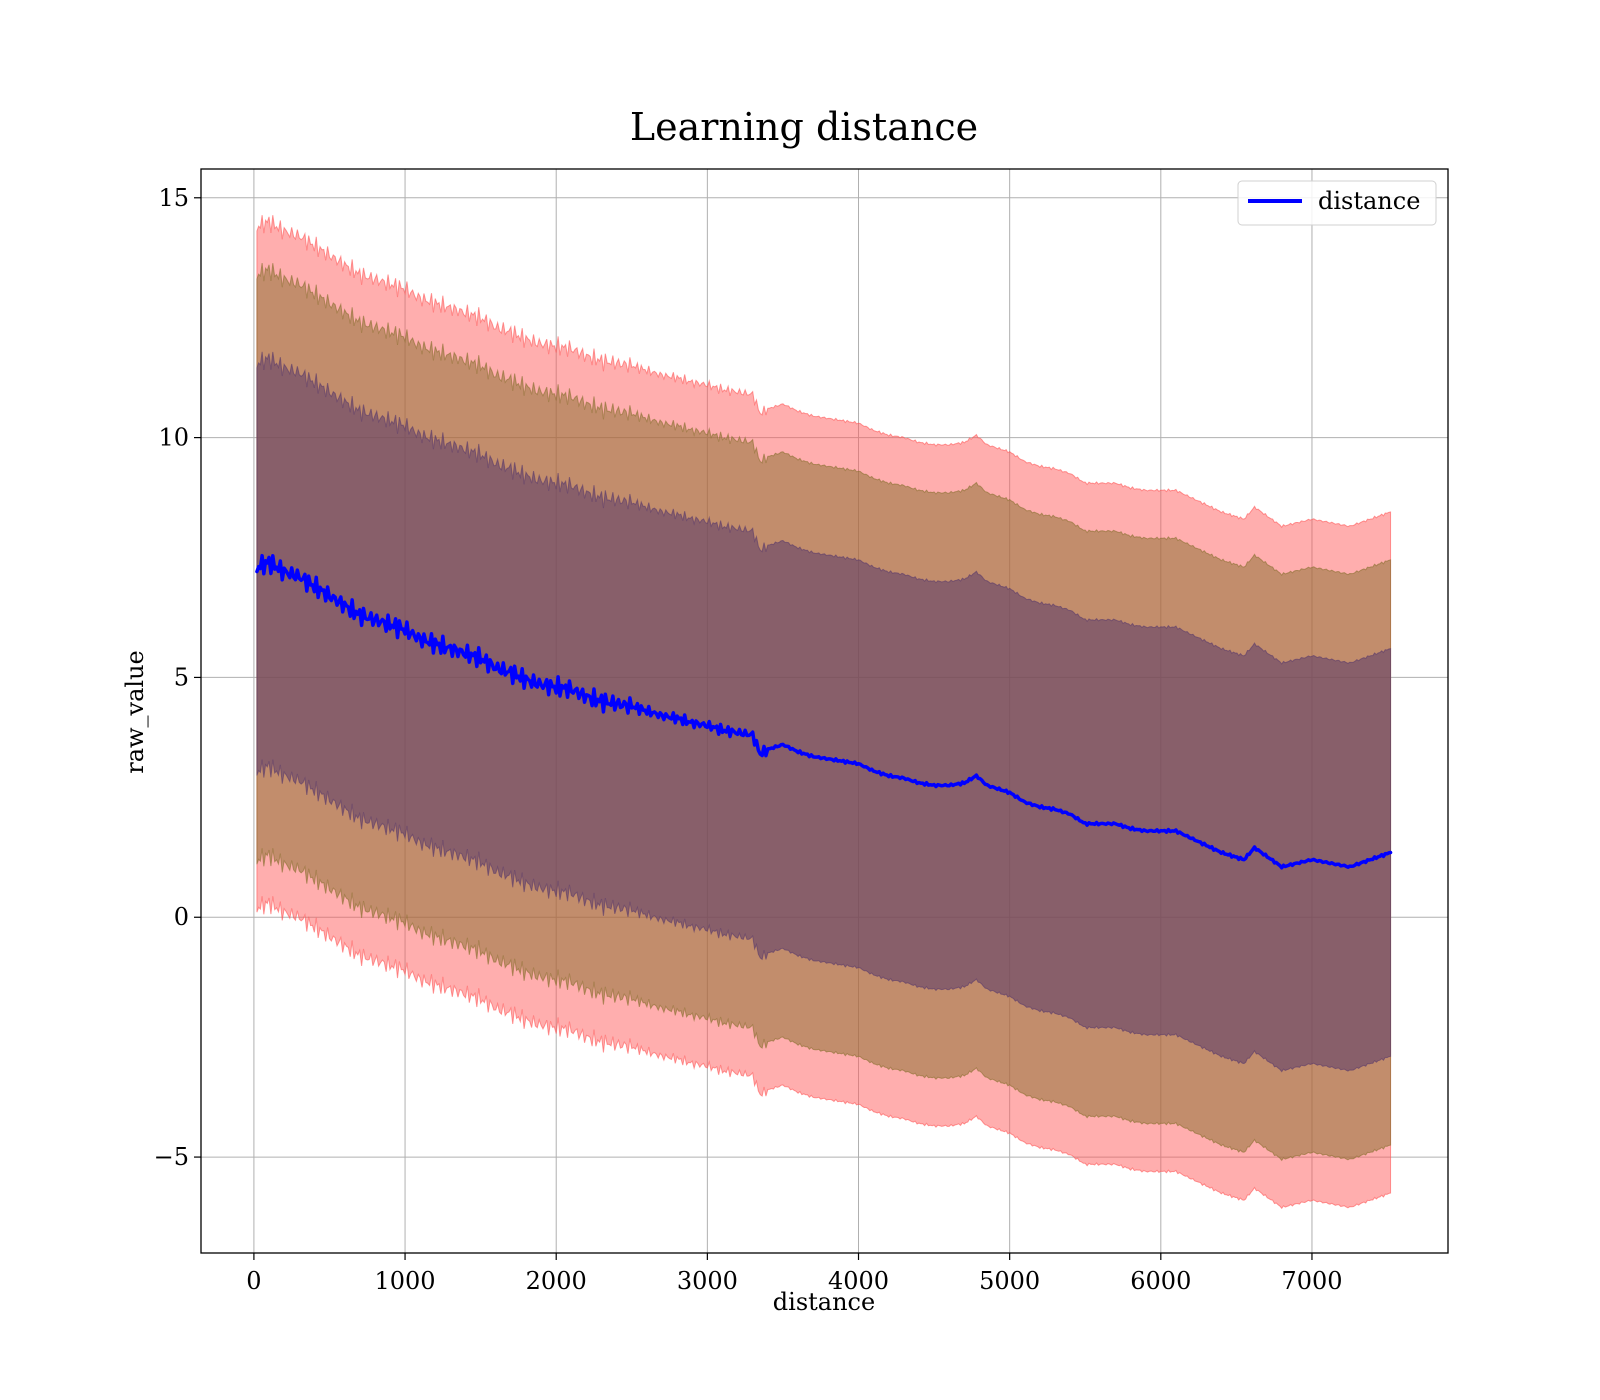 The width and height of the screenshot is (1600, 1400). Describe the element at coordinates (253, 1281) in the screenshot. I see `x-tick-label: 0` at that location.